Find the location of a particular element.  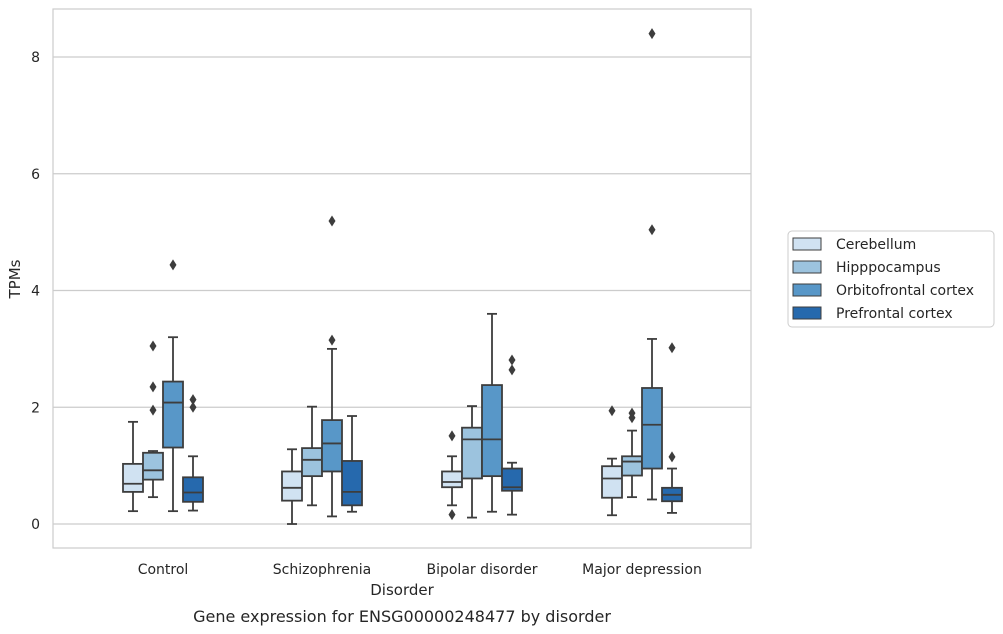

x-tick-label: Major depression is located at coordinates (642, 570).